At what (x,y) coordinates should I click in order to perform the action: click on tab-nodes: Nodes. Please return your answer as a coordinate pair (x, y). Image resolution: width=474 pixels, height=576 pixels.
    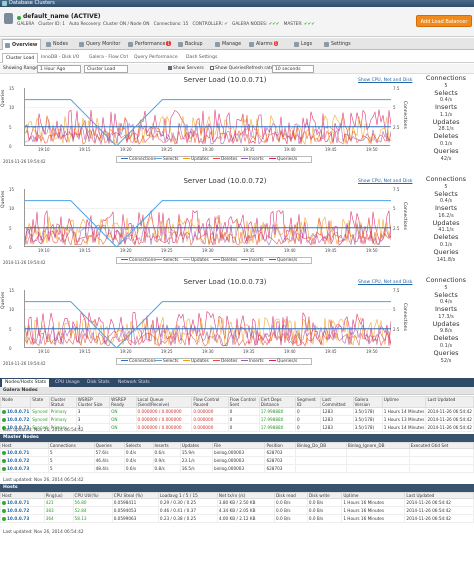
    Looking at the image, I should click on (57, 44).